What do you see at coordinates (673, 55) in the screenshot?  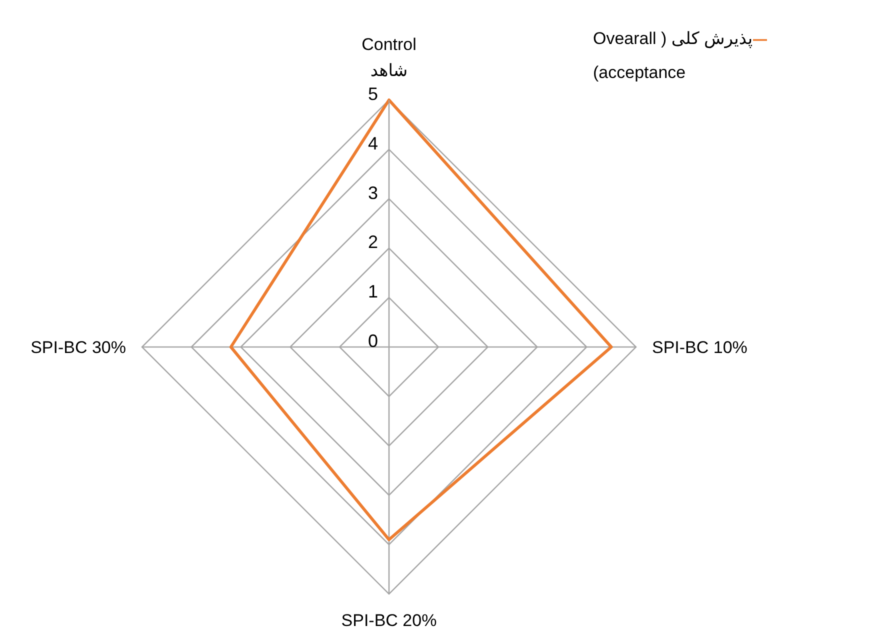 I see `legend-label: پذیرش کلی ( Ovearall acceptance)` at bounding box center [673, 55].